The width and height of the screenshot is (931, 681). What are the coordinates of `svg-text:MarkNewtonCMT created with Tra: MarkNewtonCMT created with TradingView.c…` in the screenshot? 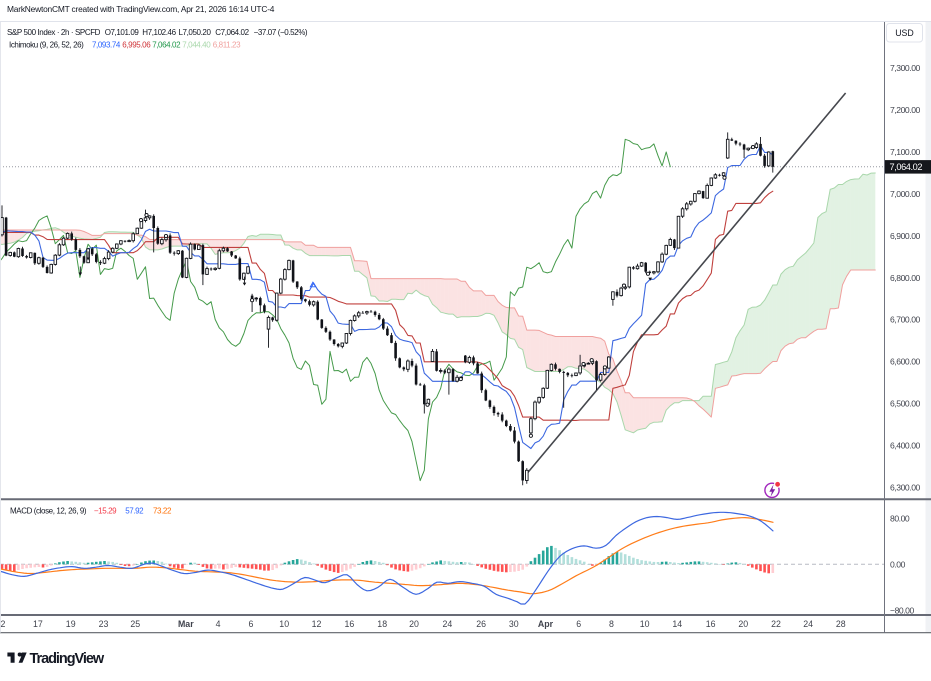 It's located at (141, 9).